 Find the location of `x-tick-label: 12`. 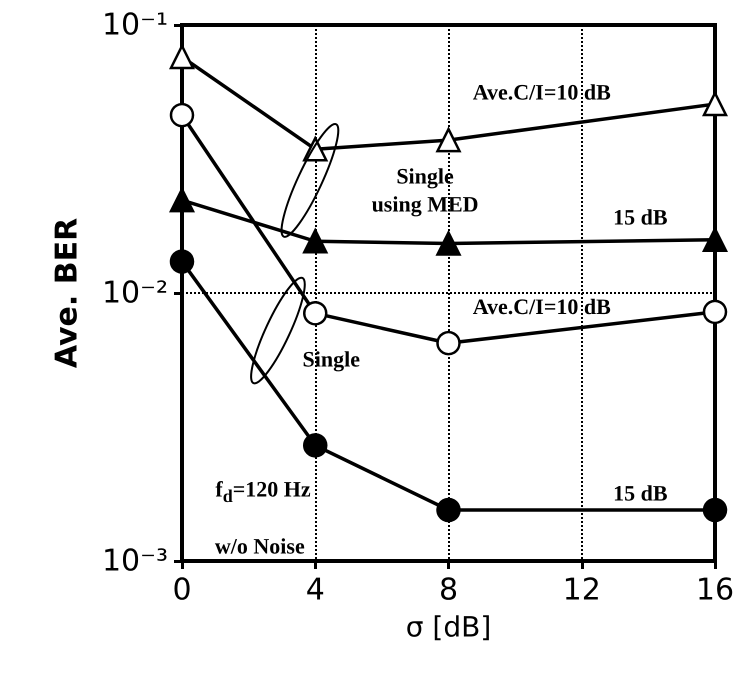

x-tick-label: 12 is located at coordinates (581, 590).